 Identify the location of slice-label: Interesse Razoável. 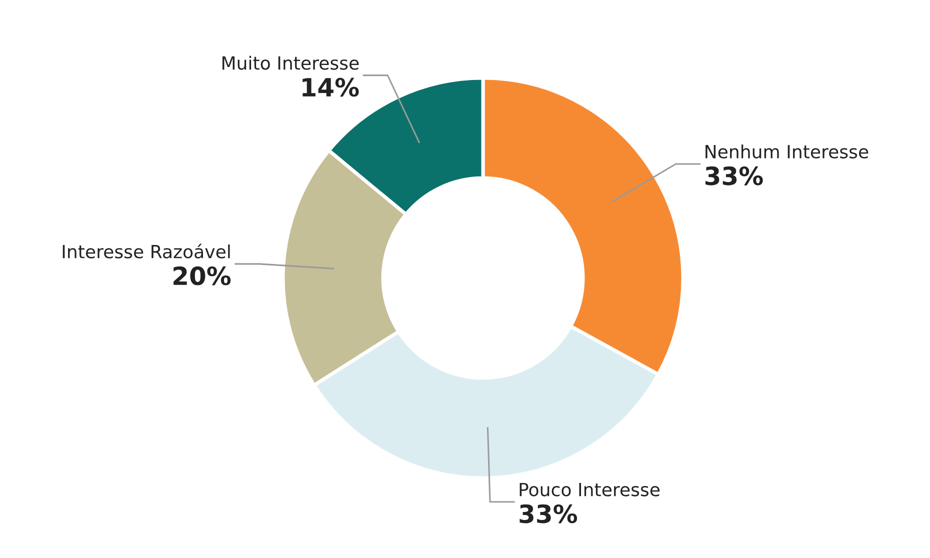
(146, 251).